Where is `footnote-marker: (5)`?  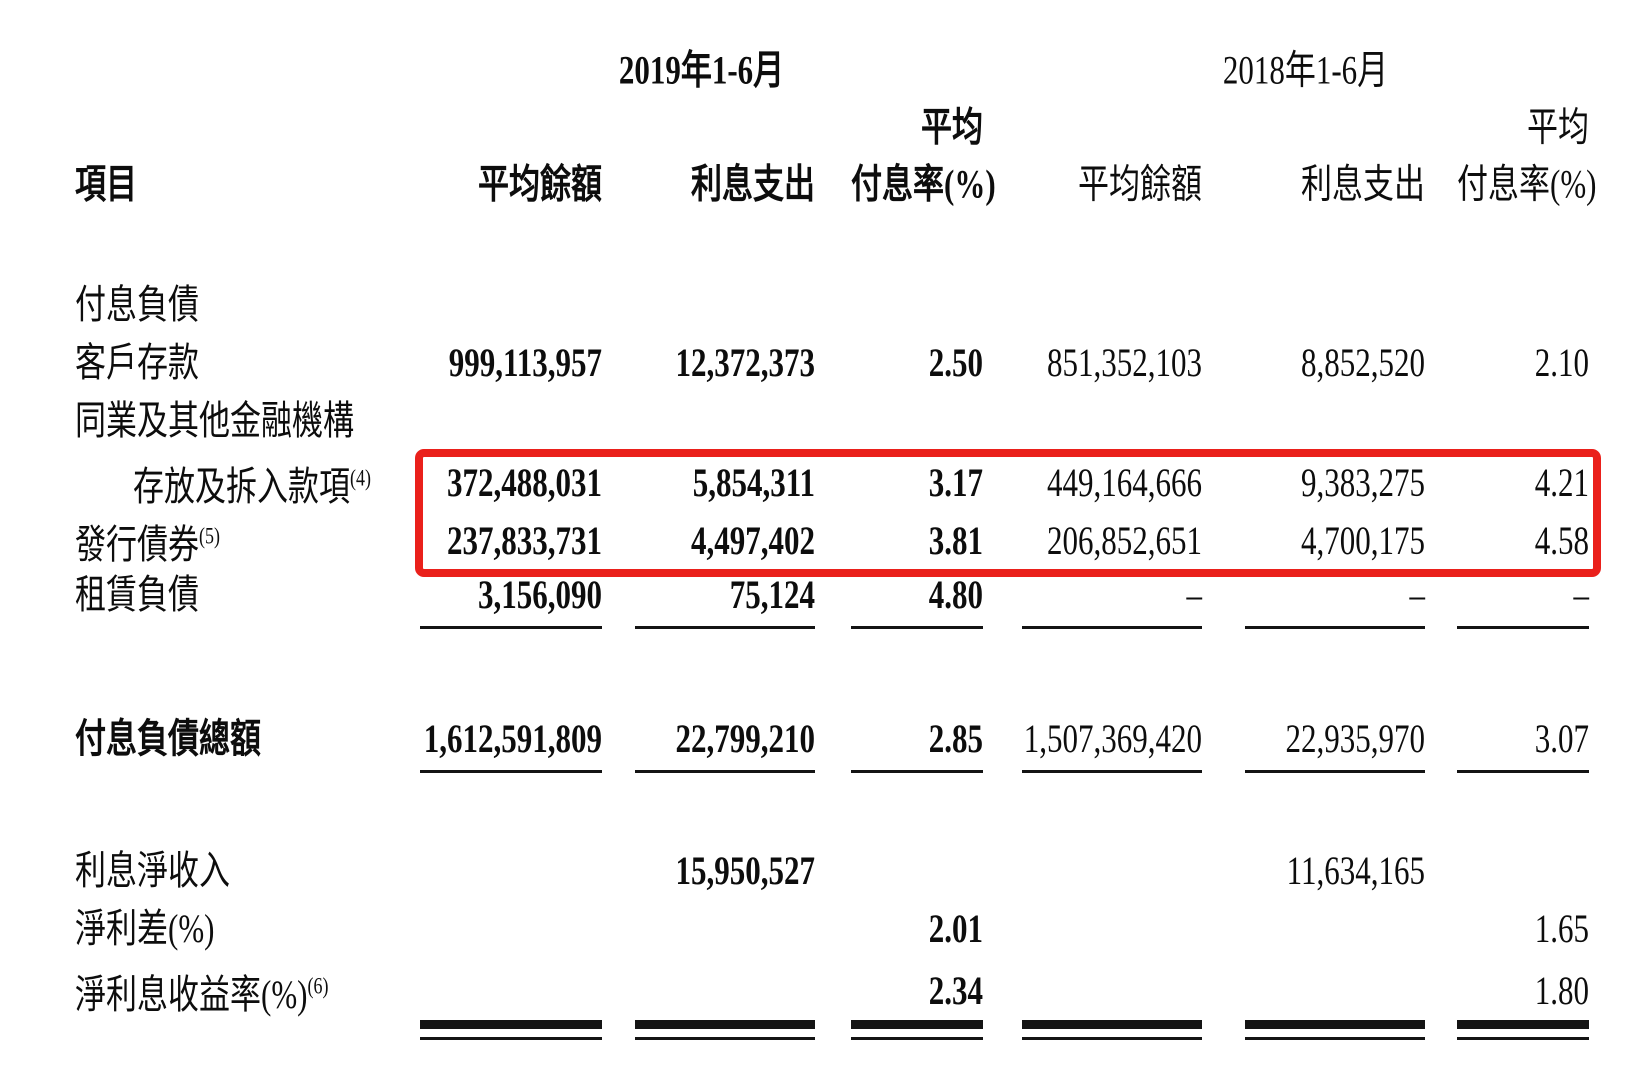 footnote-marker: (5) is located at coordinates (209, 535).